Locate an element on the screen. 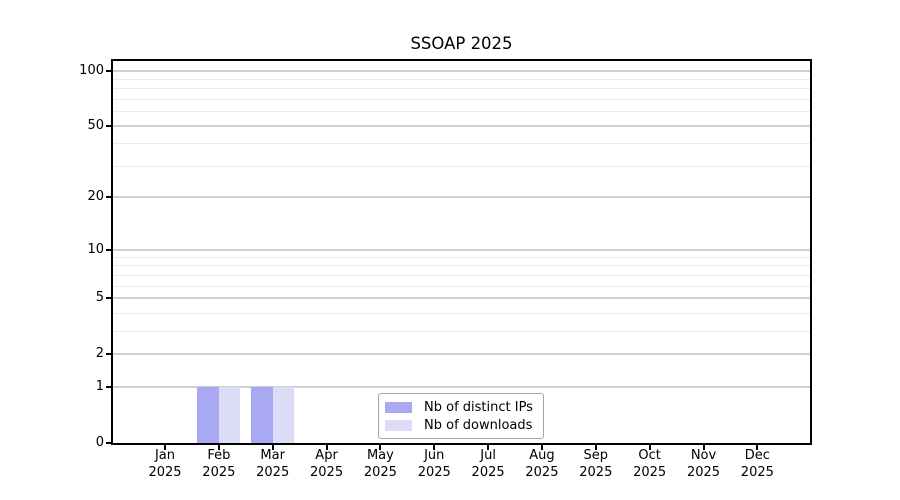 The image size is (900, 500). x-axis-label: Jun 2025 is located at coordinates (434, 464).